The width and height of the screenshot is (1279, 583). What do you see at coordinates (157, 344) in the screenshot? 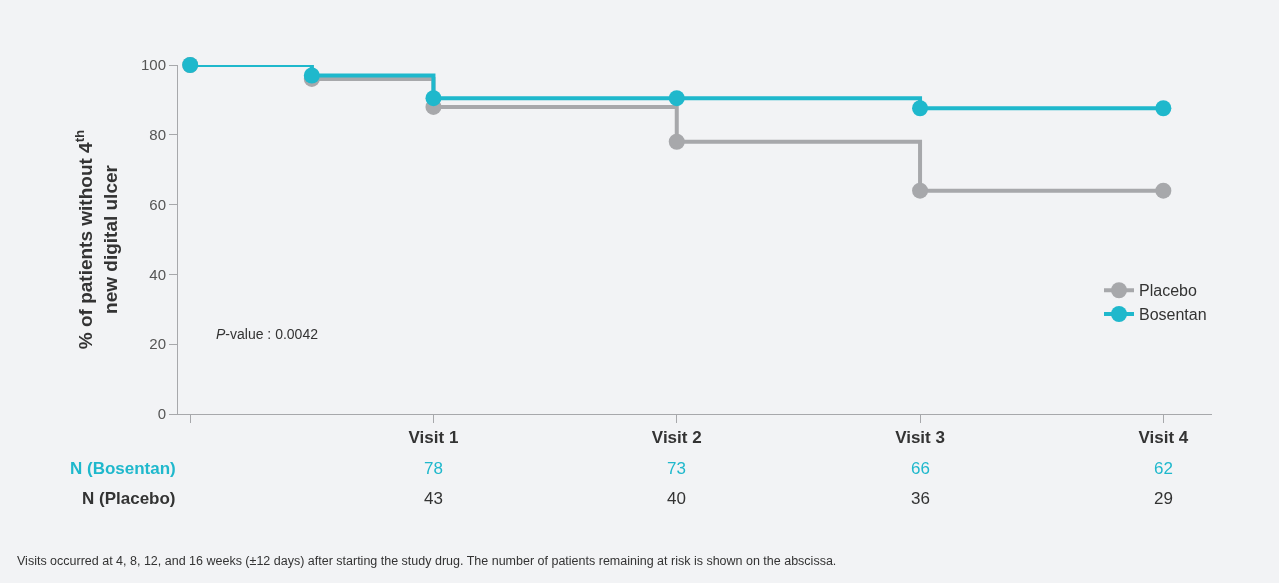
I see `y-tick-label: 20` at bounding box center [157, 344].